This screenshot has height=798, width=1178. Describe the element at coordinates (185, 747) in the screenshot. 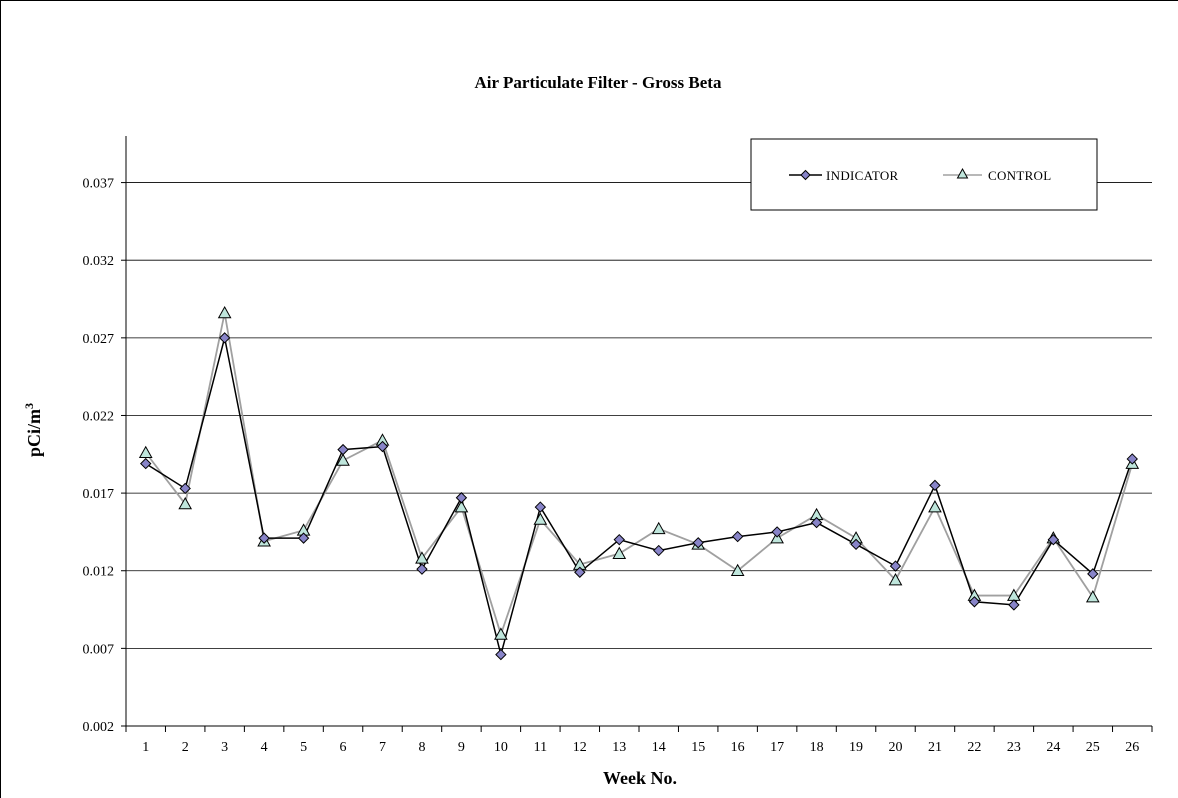

I see `x-tick-label: 2` at that location.